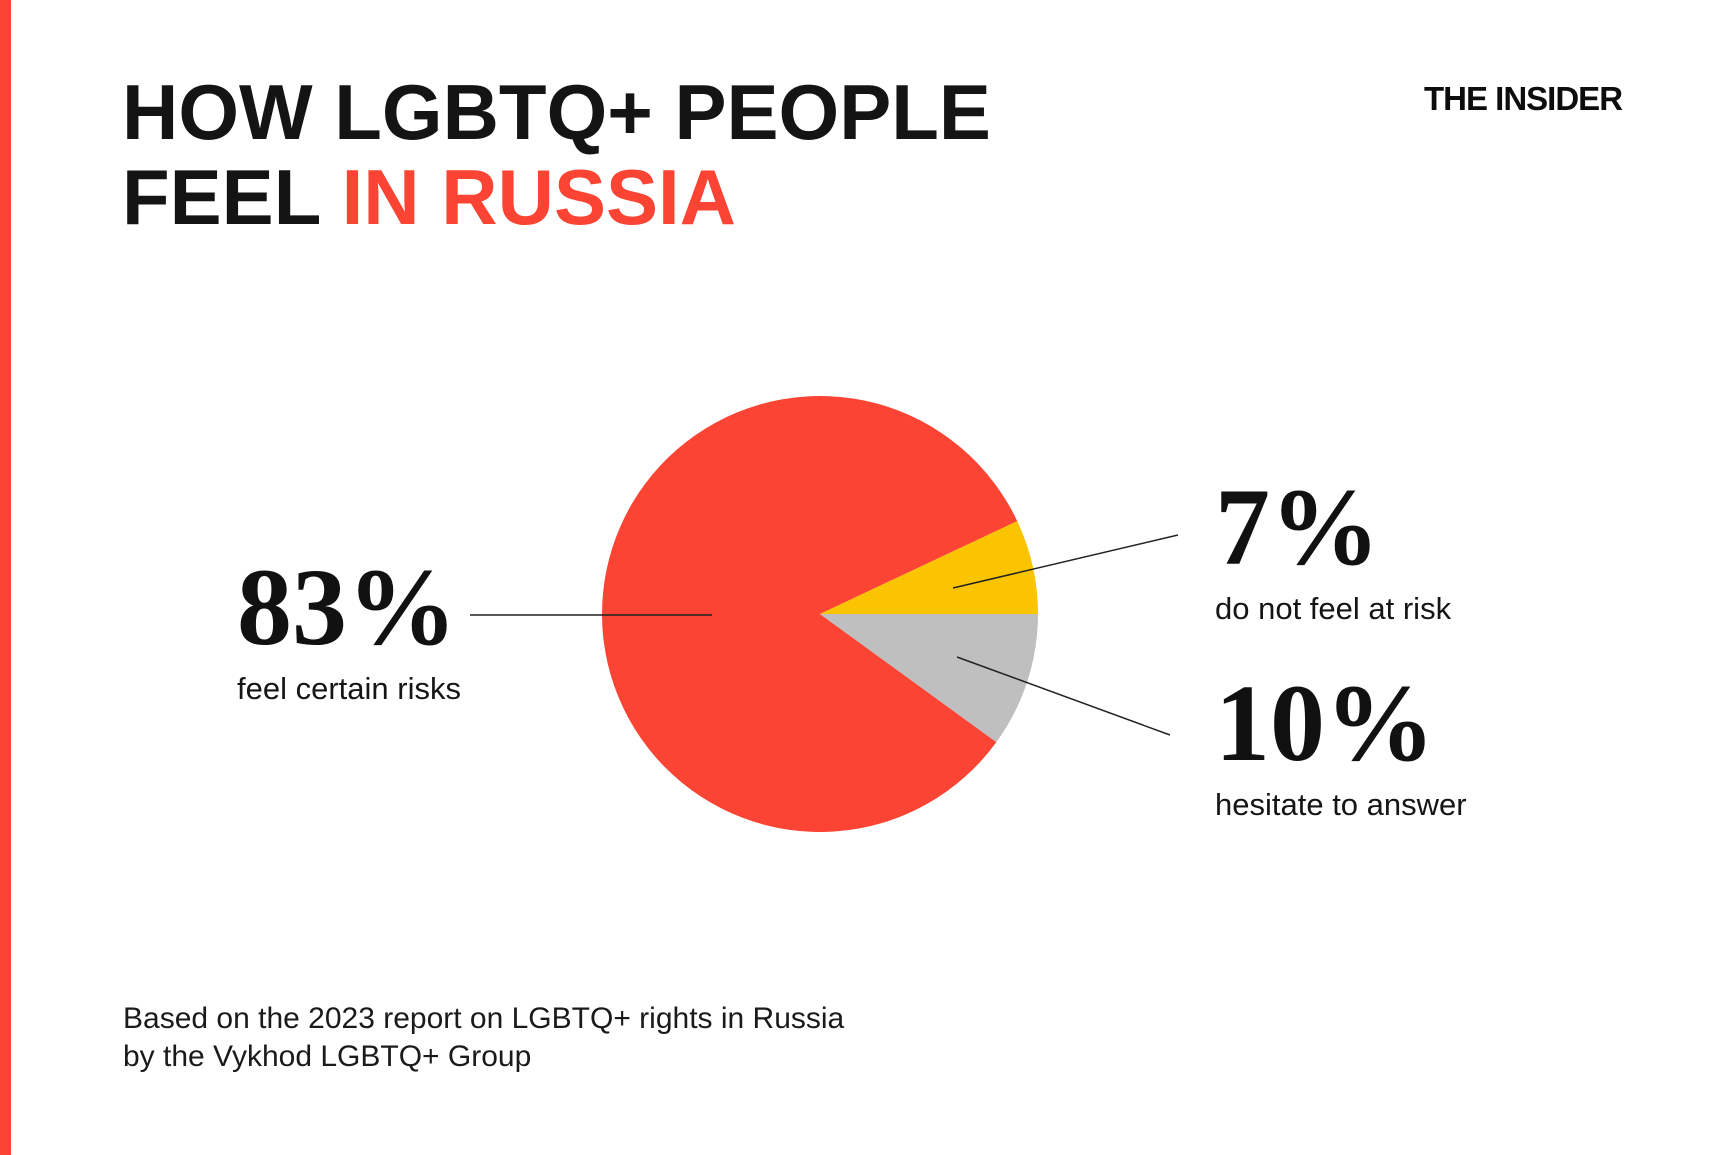 Image resolution: width=1732 pixels, height=1155 pixels. I want to click on callout-83-percent: 83% feel certain risks, so click(349, 629).